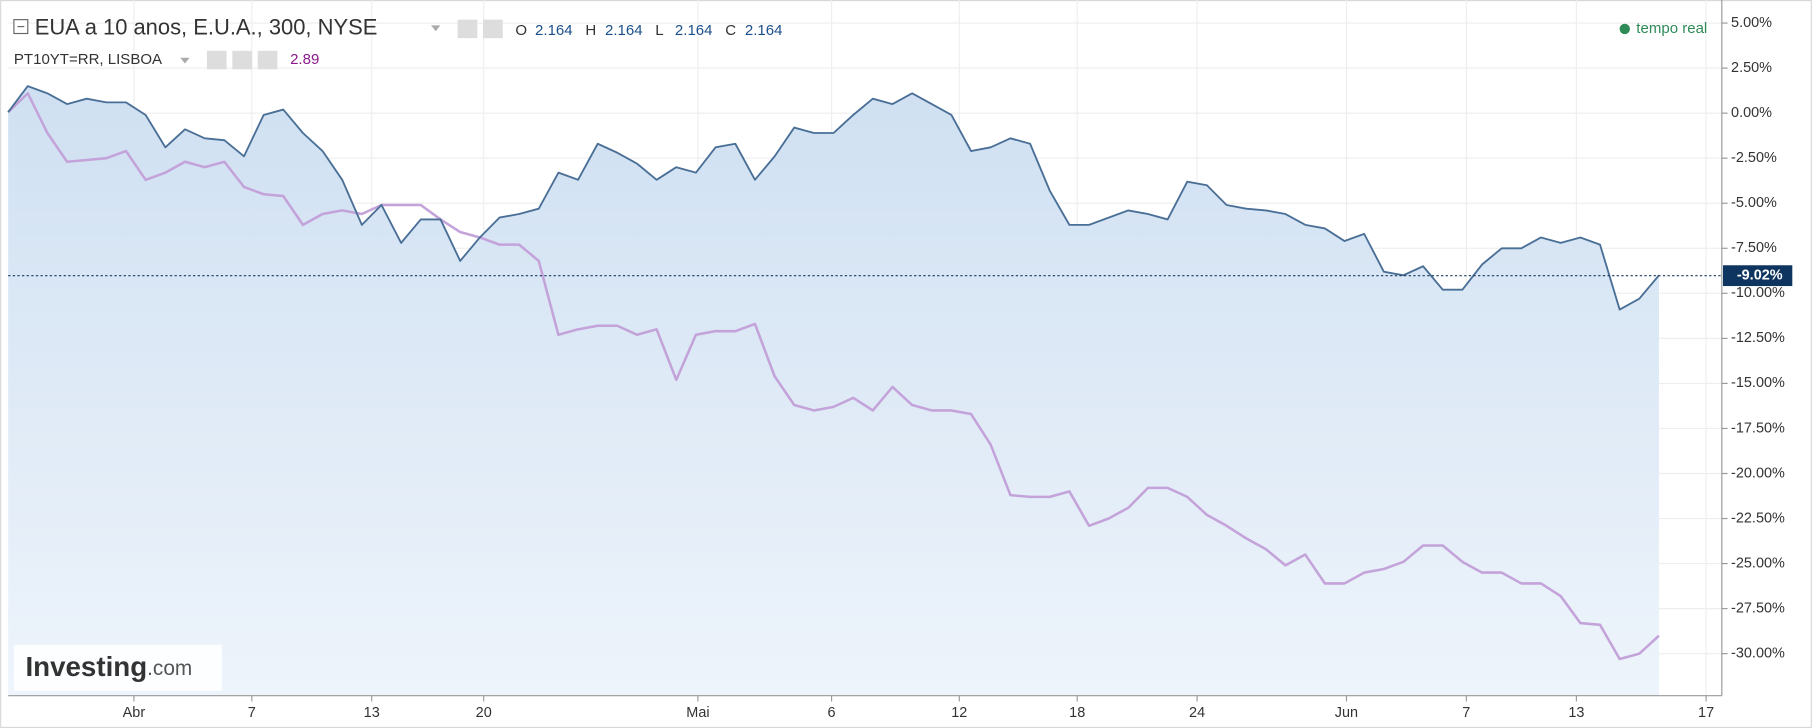  Describe the element at coordinates (1758, 383) in the screenshot. I see `y-tick-label: -15.00%` at that location.